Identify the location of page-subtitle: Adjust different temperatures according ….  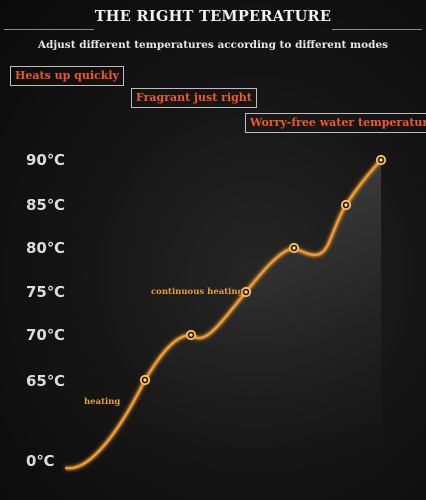
(213, 45).